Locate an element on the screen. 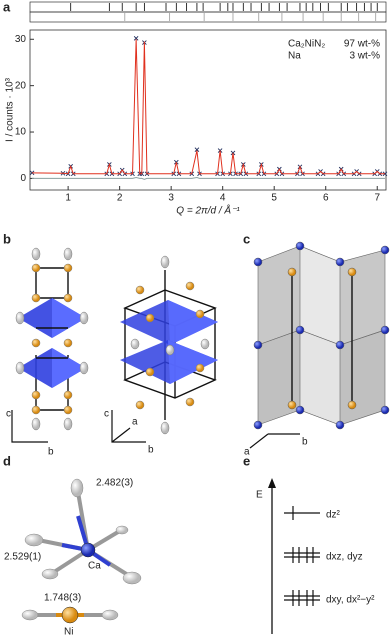 The image size is (392, 642). panel-label: b is located at coordinates (7, 238).